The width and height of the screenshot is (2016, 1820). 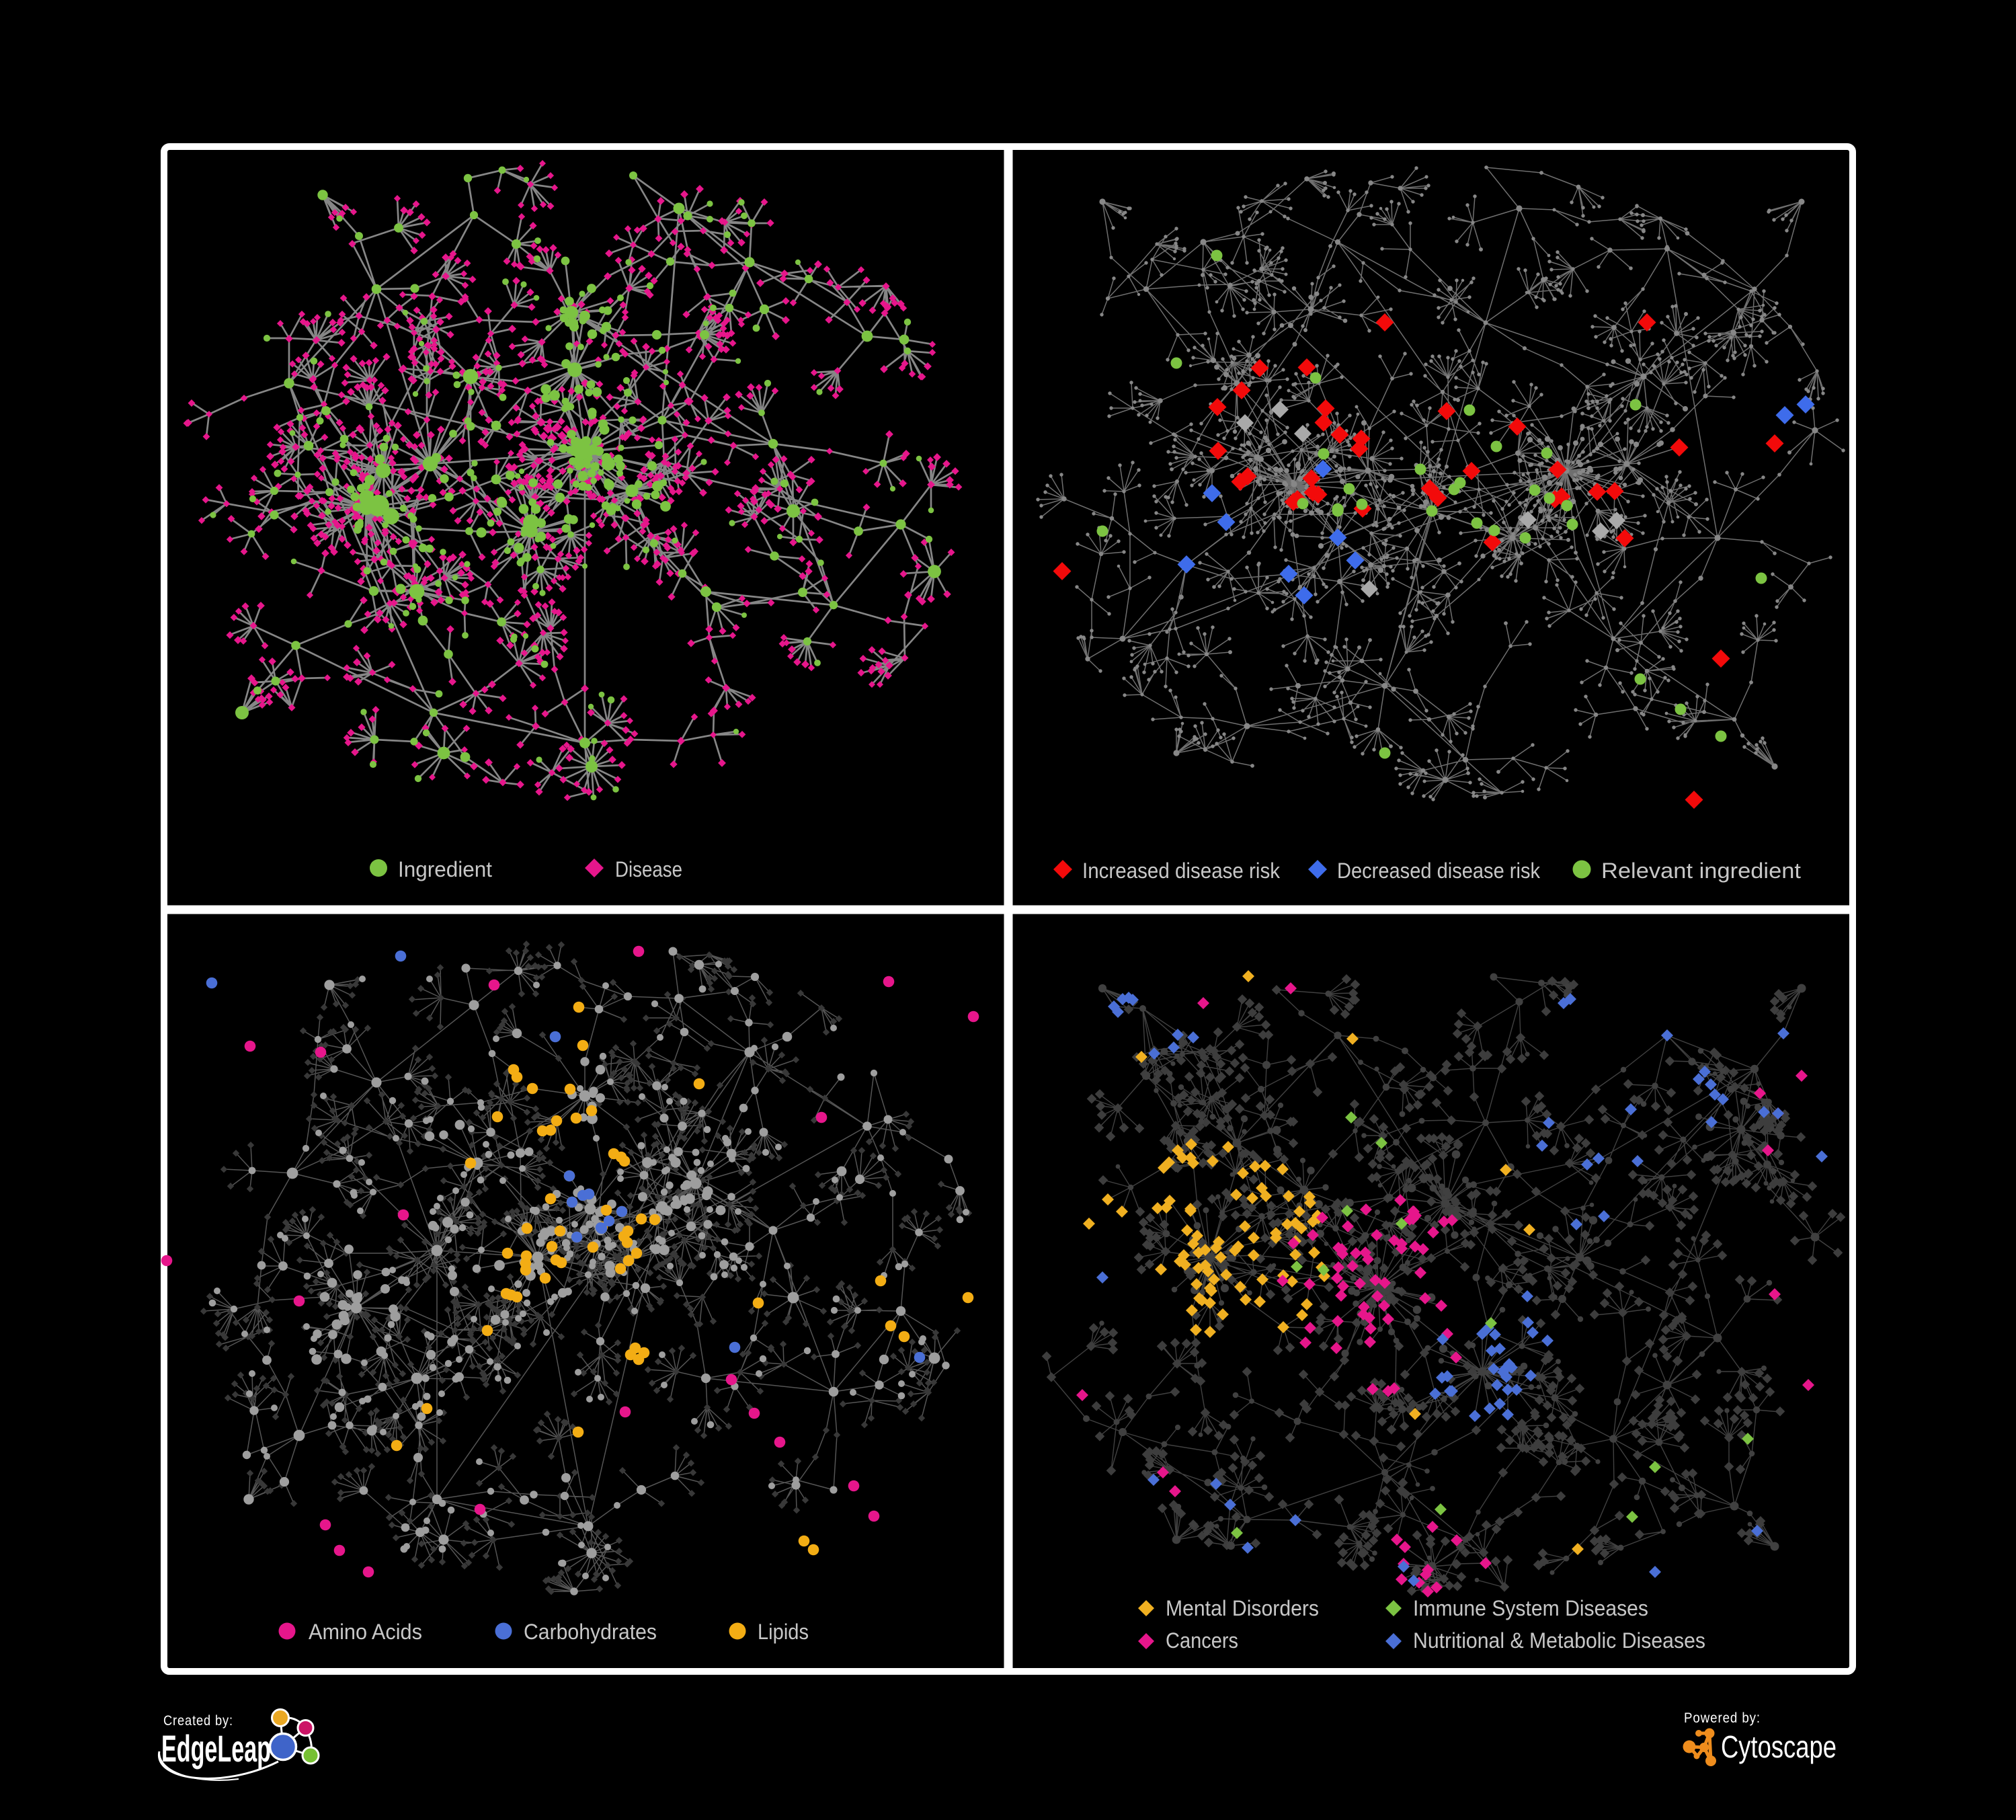 I want to click on svg-text: Ingredient, so click(x=445, y=869).